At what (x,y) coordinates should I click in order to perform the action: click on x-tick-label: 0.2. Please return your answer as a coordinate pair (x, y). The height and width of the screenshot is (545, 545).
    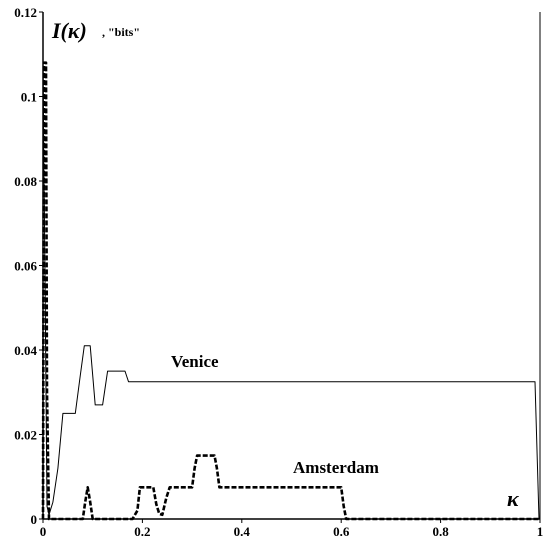
    Looking at the image, I should click on (142, 531).